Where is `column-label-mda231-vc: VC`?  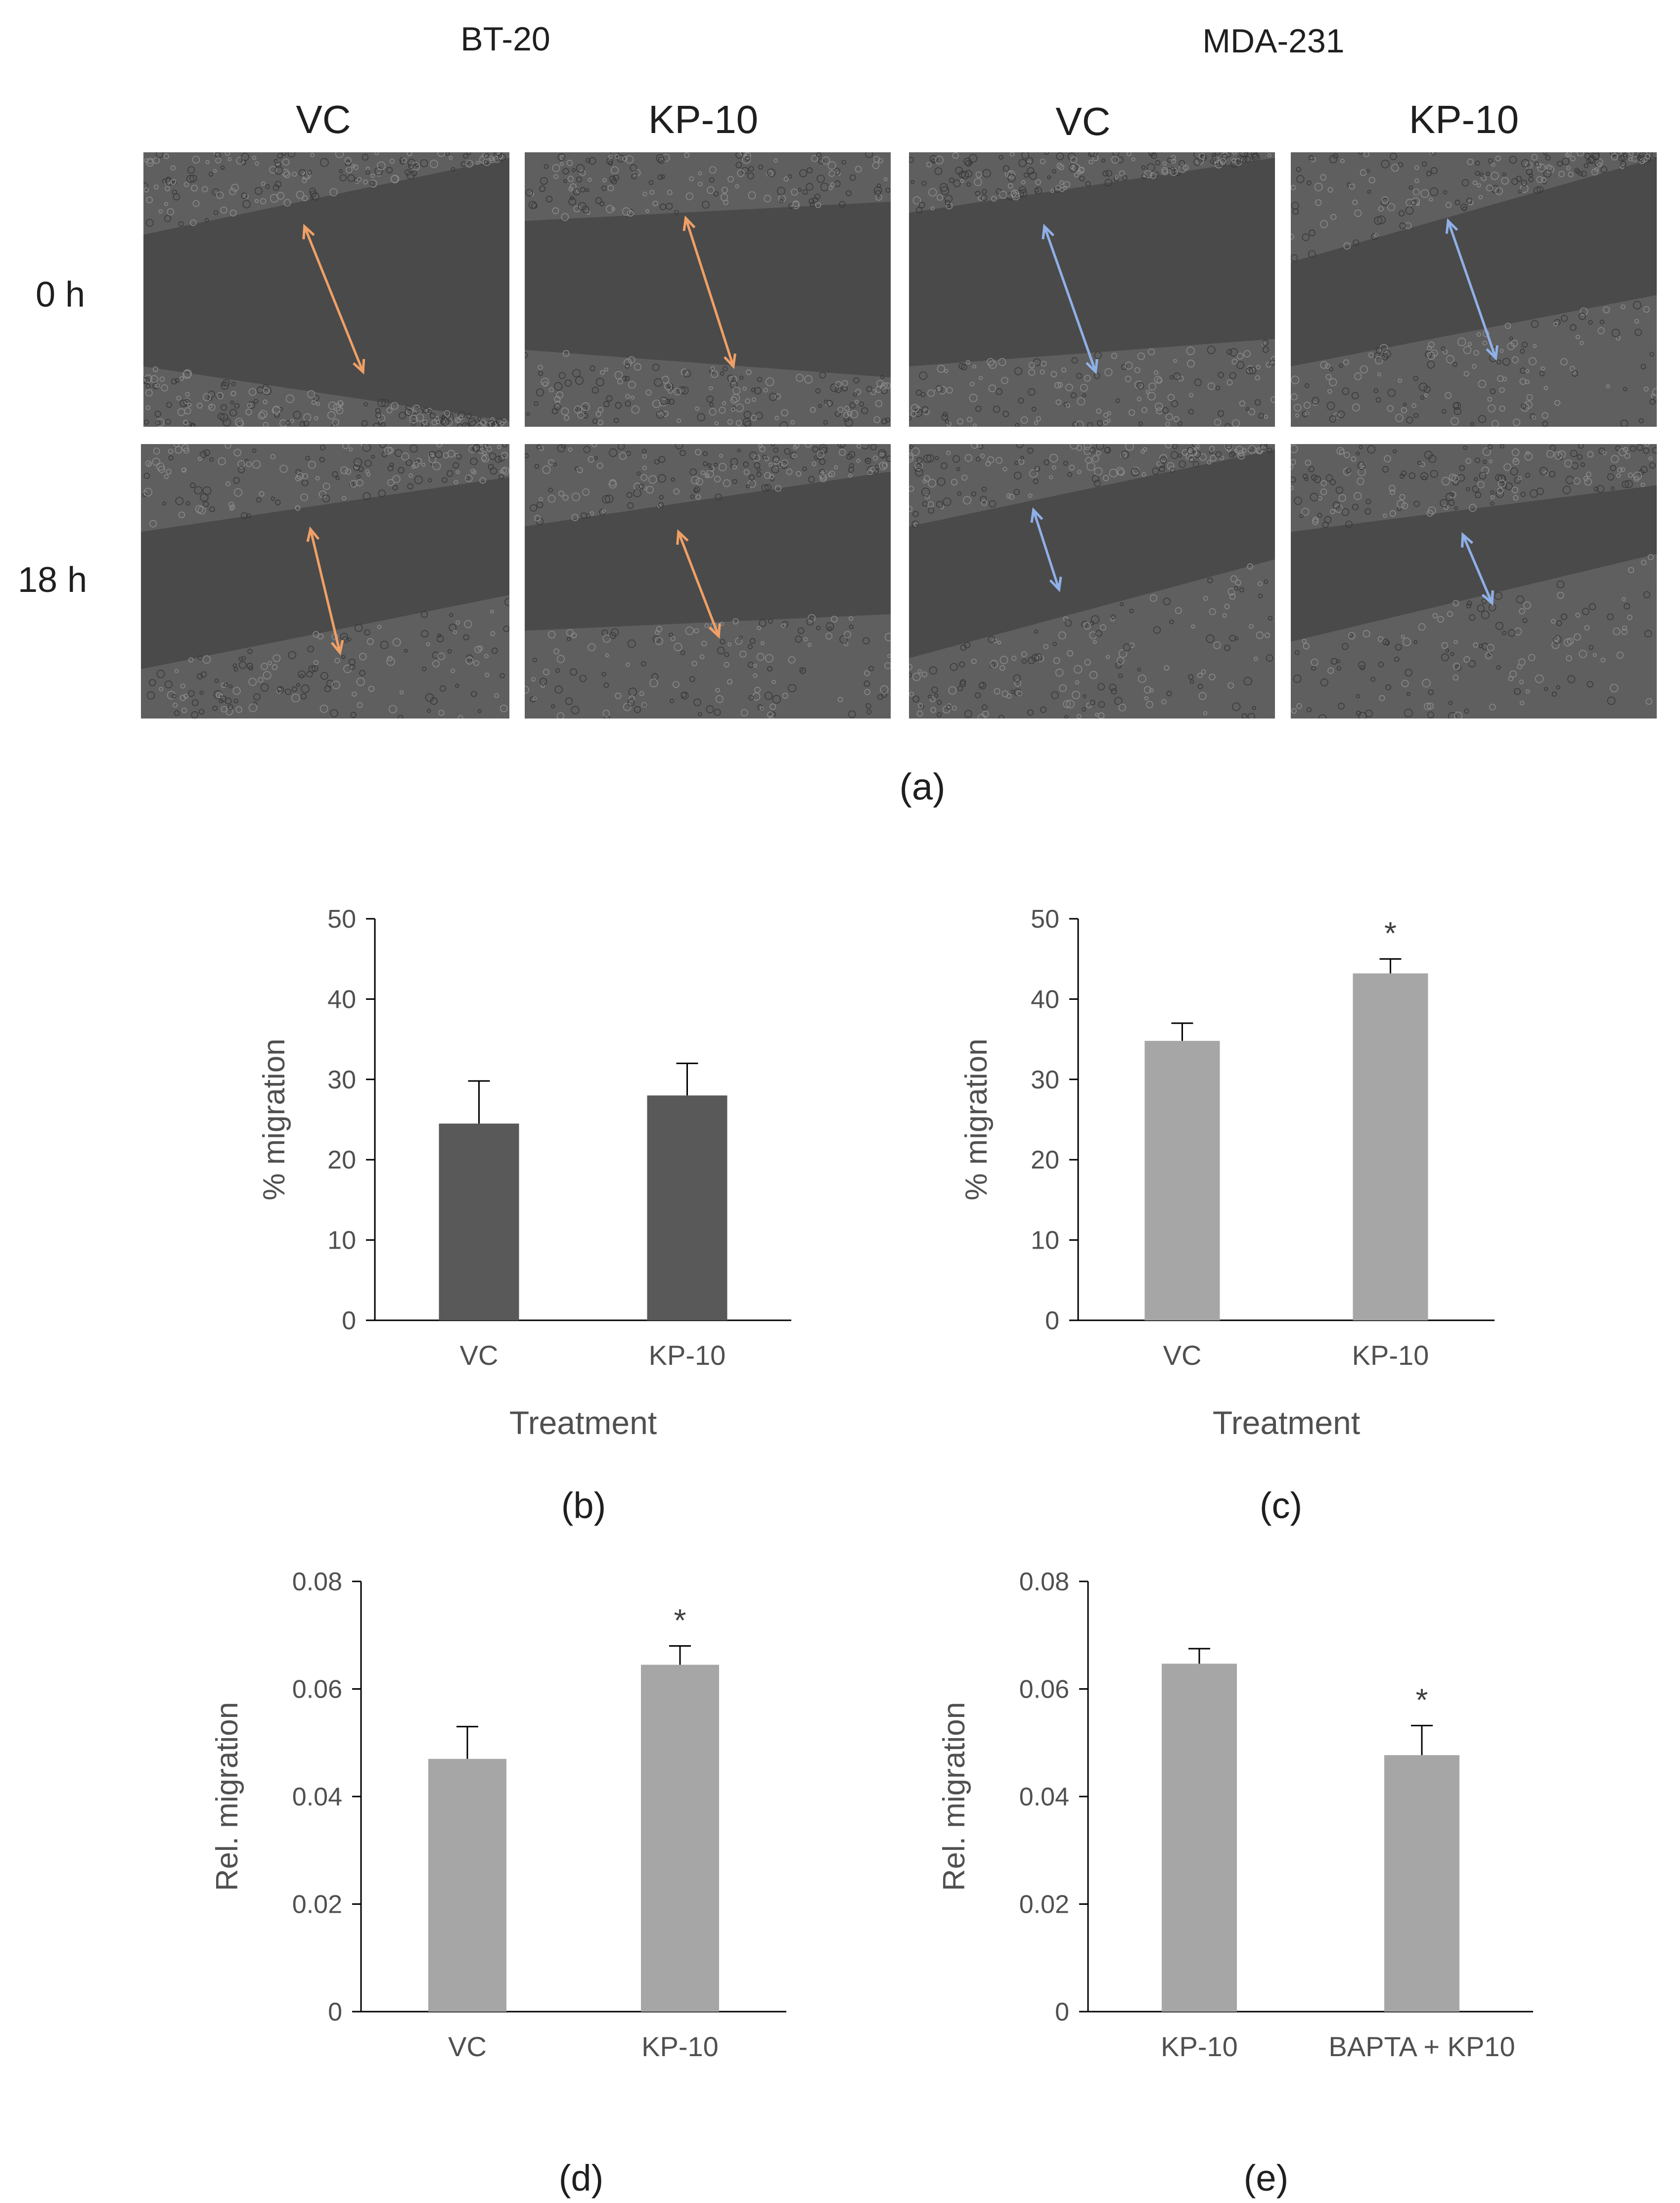 column-label-mda231-vc: VC is located at coordinates (1083, 121).